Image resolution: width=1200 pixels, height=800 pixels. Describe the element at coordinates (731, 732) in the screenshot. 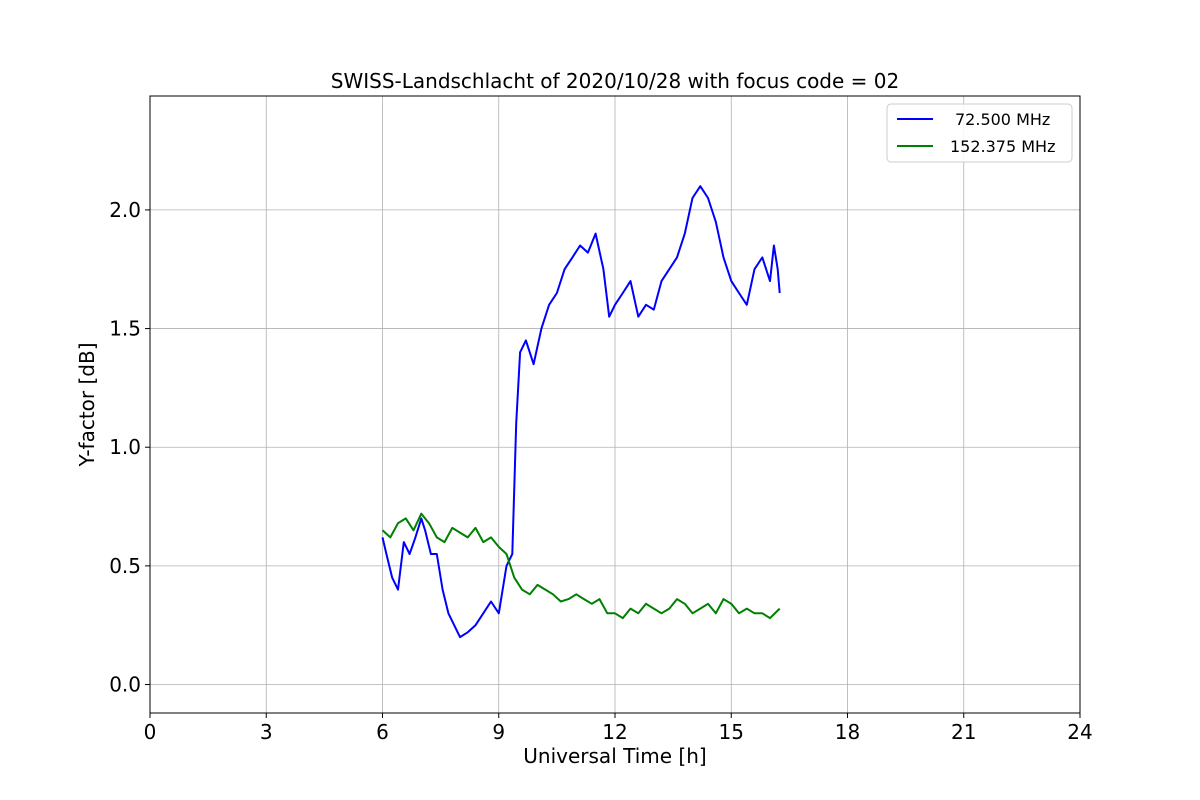

I see `x-tick-label: 15` at that location.